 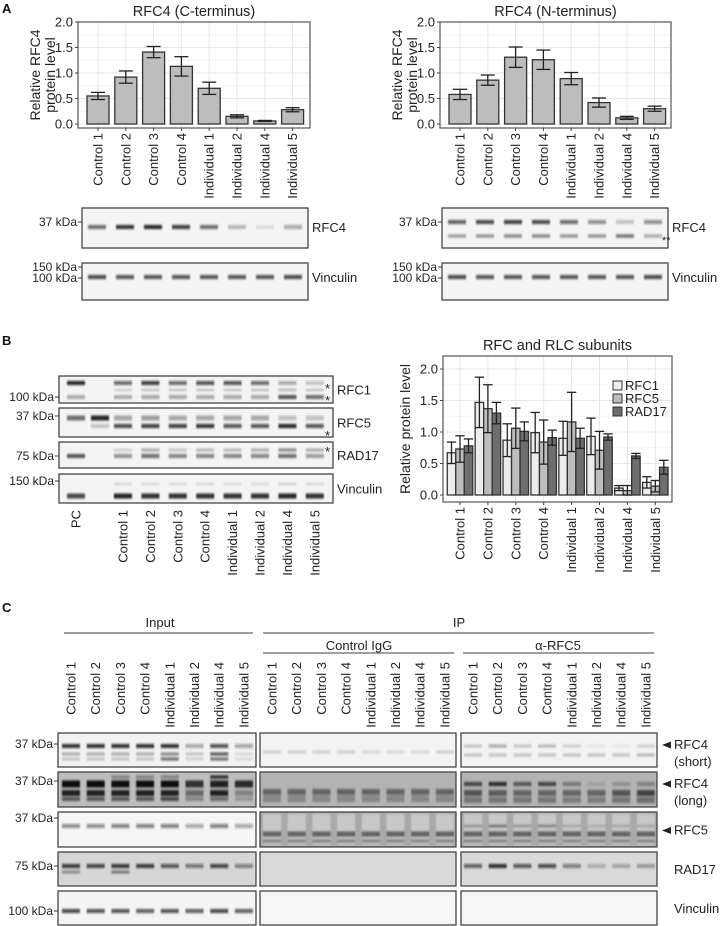 I want to click on x-tick-label: Control 4, so click(x=181, y=159).